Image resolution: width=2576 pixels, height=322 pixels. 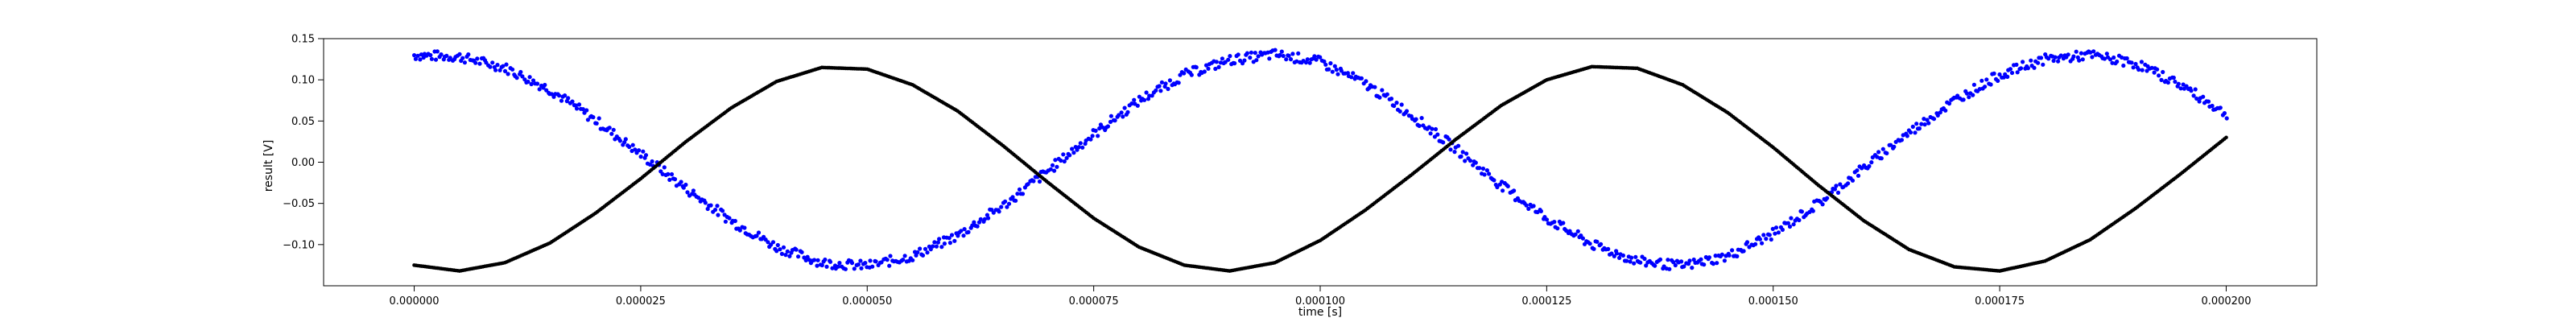 I want to click on y-tick-label: −0.10, so click(x=299, y=245).